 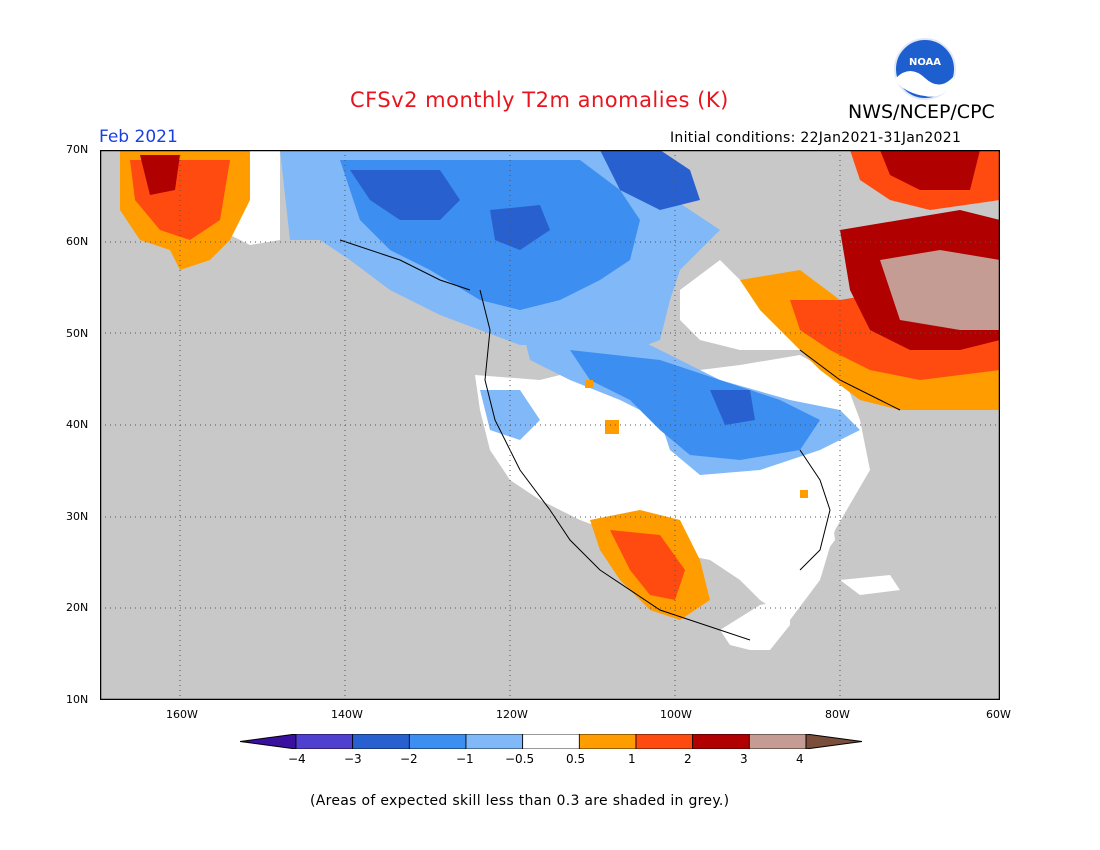 What do you see at coordinates (800, 759) in the screenshot?
I see `legend-tick-label: 4` at bounding box center [800, 759].